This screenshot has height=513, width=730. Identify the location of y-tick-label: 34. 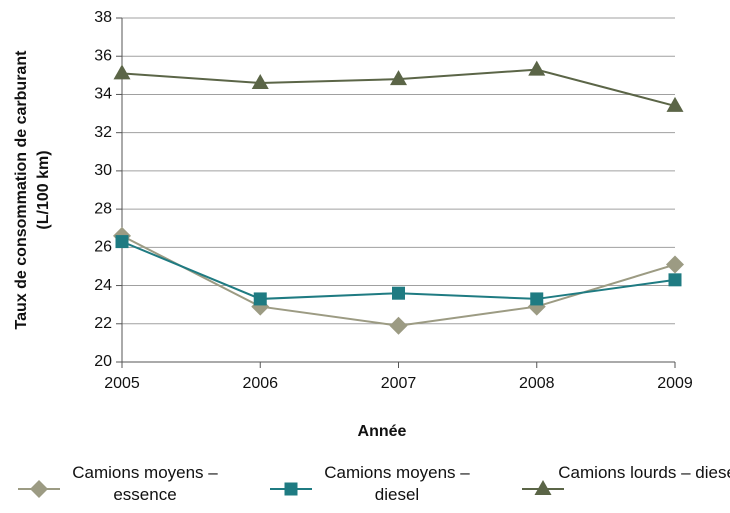
(103, 94).